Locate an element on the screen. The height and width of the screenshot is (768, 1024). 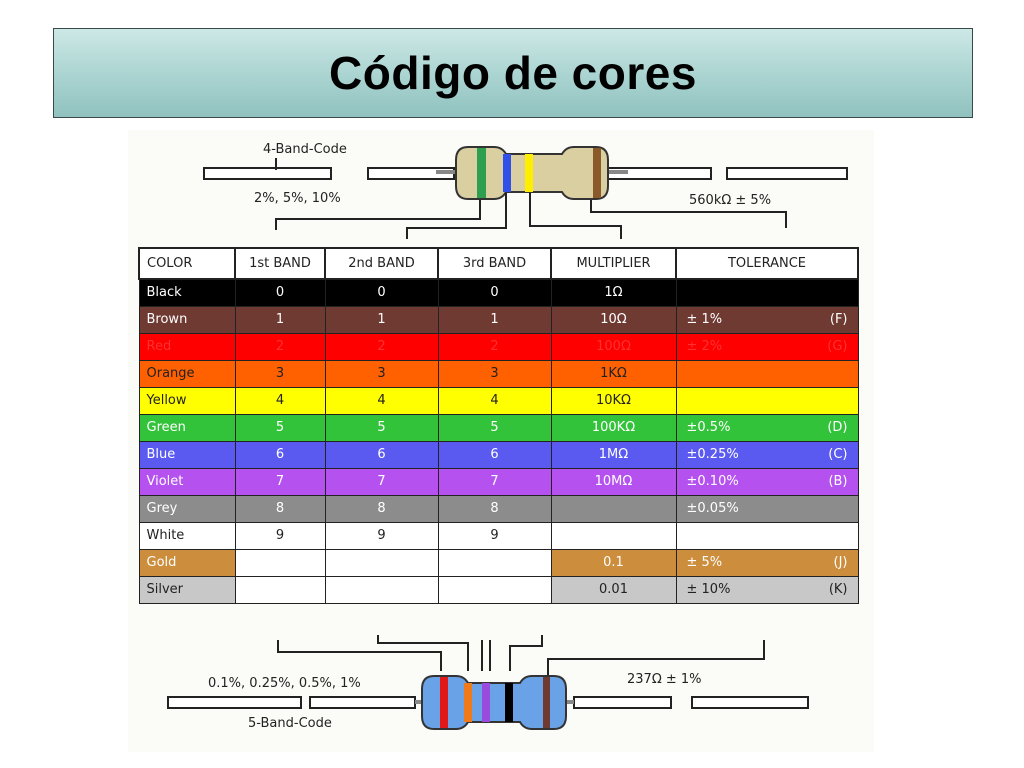
color-name-cell: White is located at coordinates (187, 535).